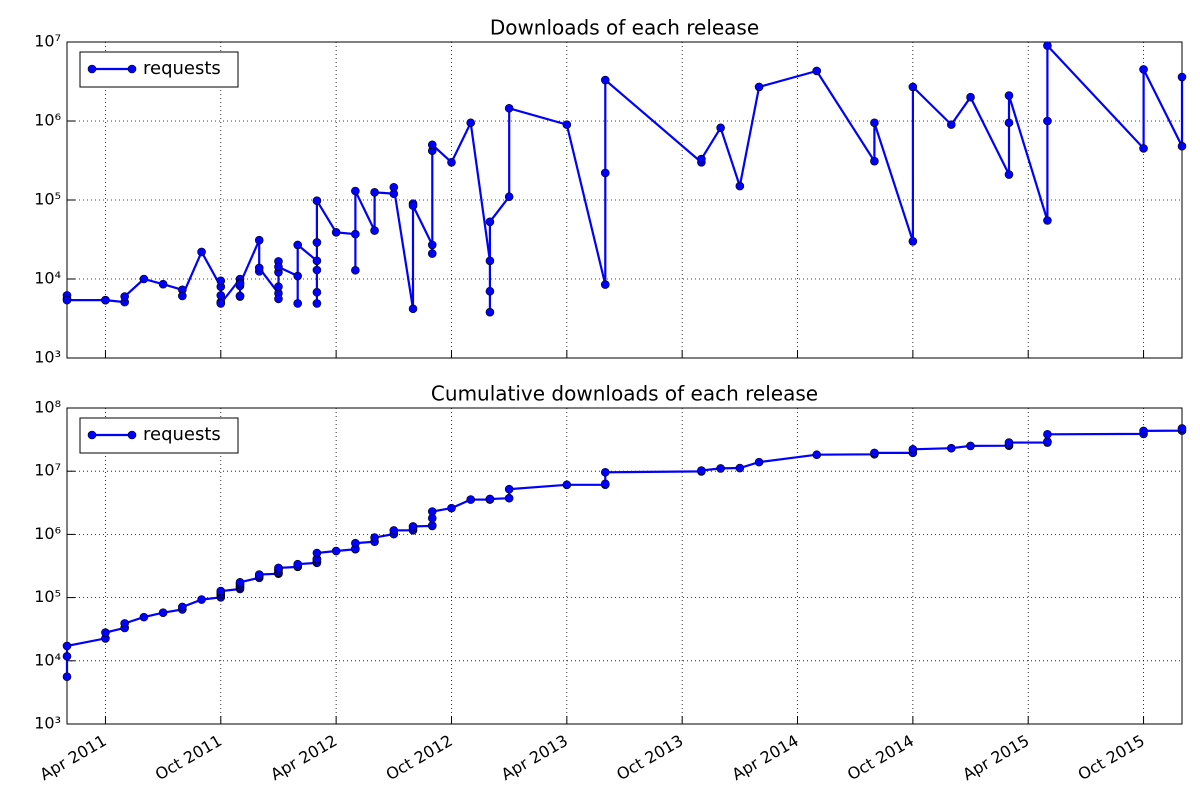 The height and width of the screenshot is (800, 1200). Describe the element at coordinates (47, 278) in the screenshot. I see `y-tick-label: 10⁴` at that location.